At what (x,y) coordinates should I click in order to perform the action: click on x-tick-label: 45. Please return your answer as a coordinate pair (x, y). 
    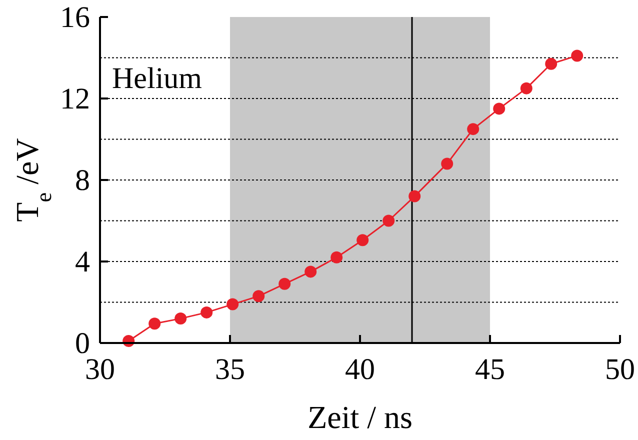
    Looking at the image, I should click on (490, 369).